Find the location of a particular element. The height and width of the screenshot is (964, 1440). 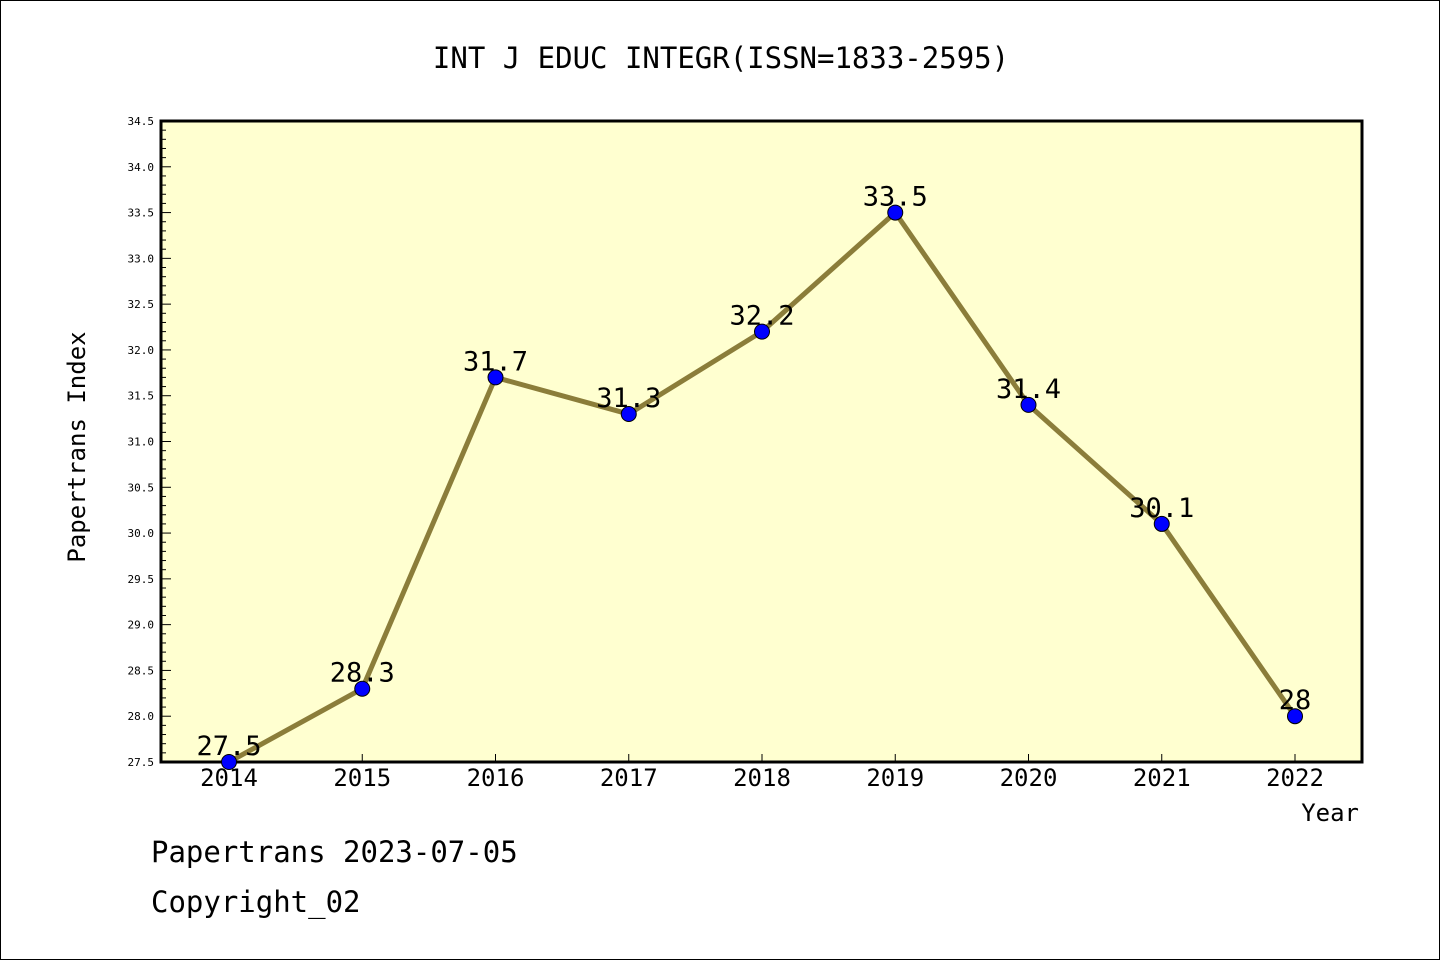

footer-copyright: Copyright_02 is located at coordinates (256, 902).